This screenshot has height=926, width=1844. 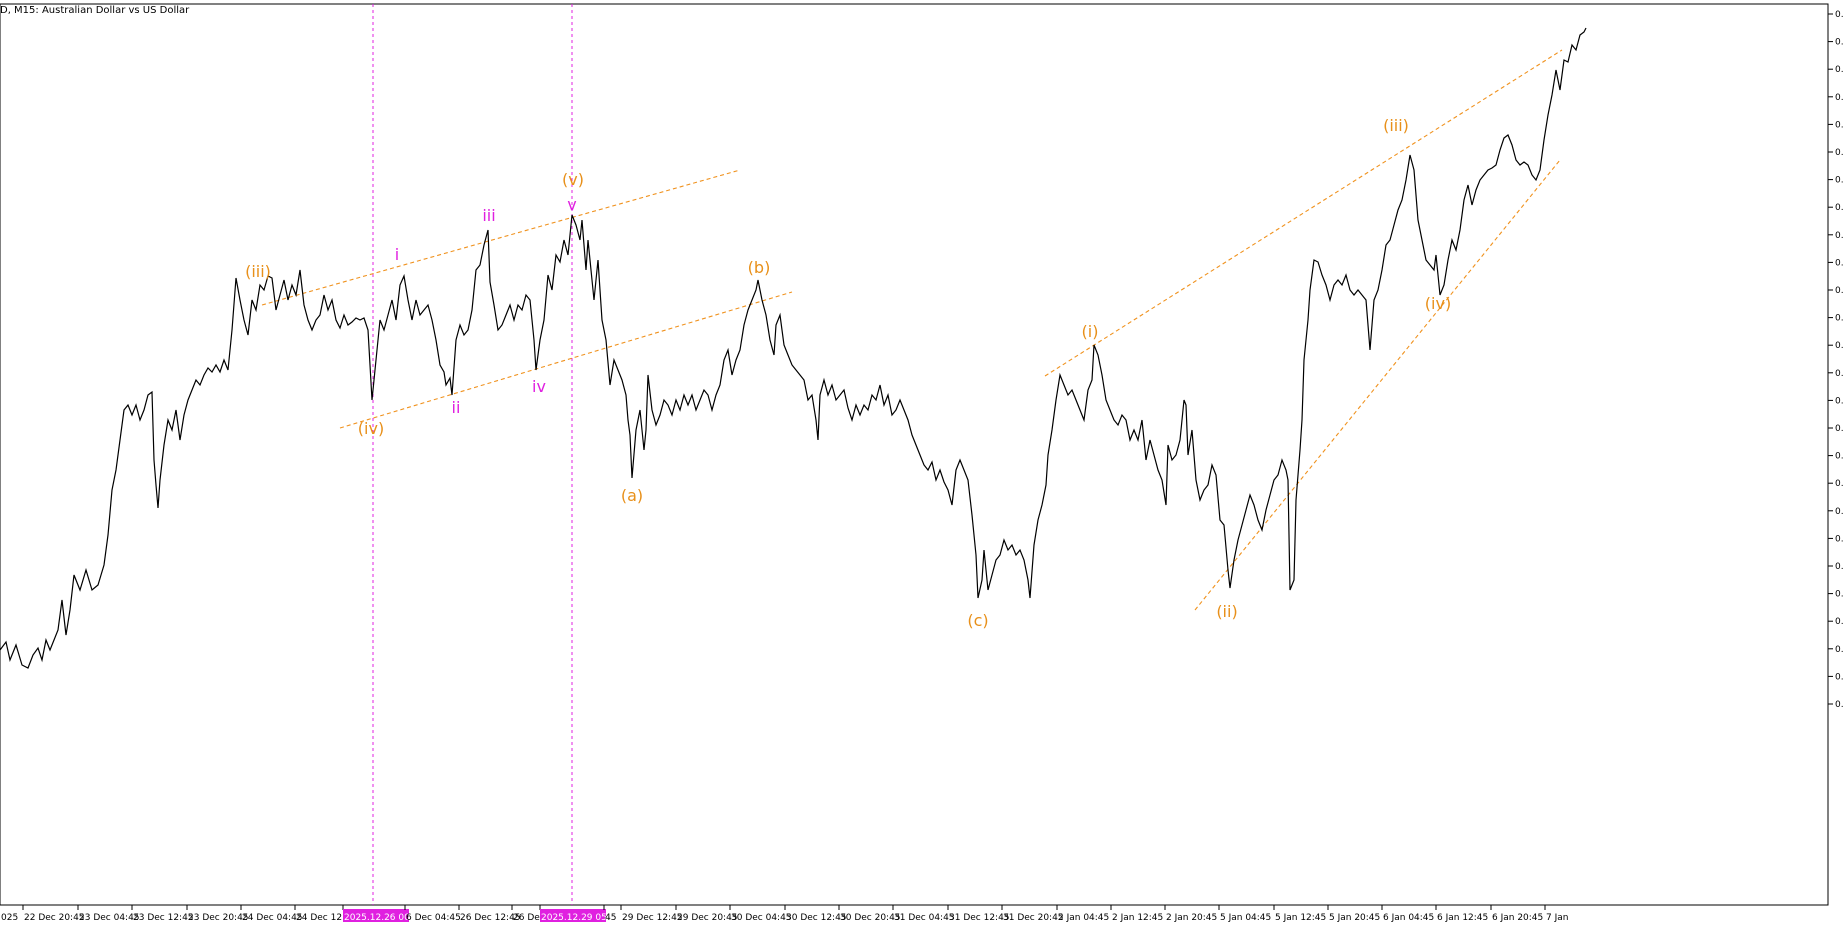 I want to click on x-tick-label: 5 Jan 20:45, so click(x=1354, y=917).